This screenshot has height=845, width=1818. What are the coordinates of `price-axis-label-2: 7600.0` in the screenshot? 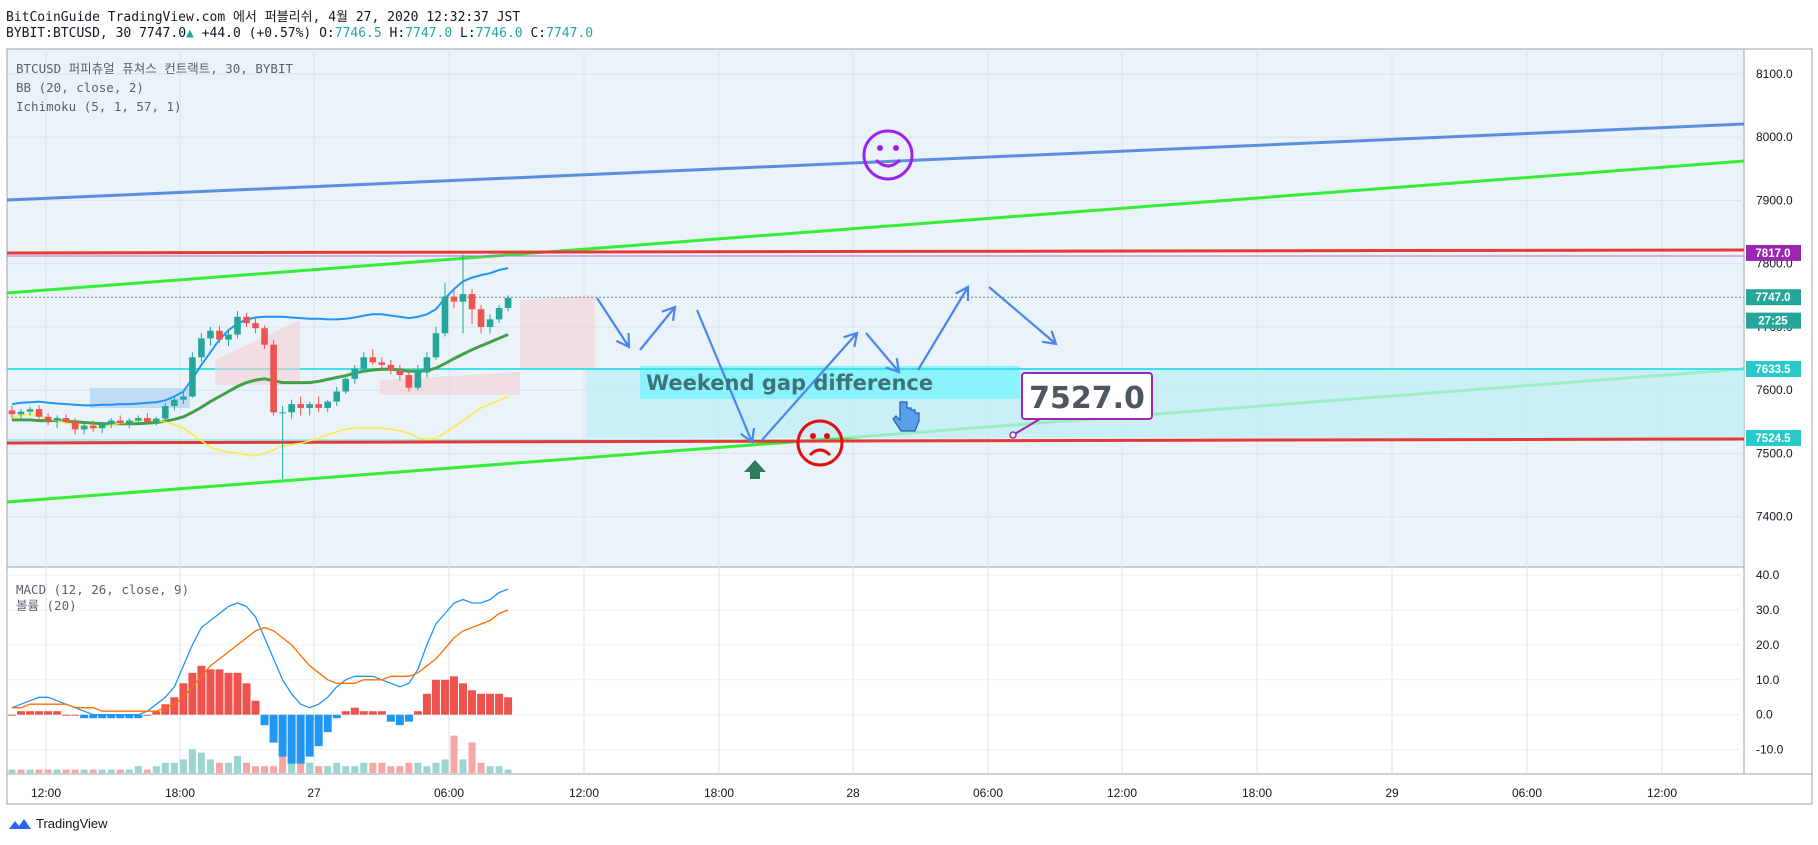 It's located at (1774, 390).